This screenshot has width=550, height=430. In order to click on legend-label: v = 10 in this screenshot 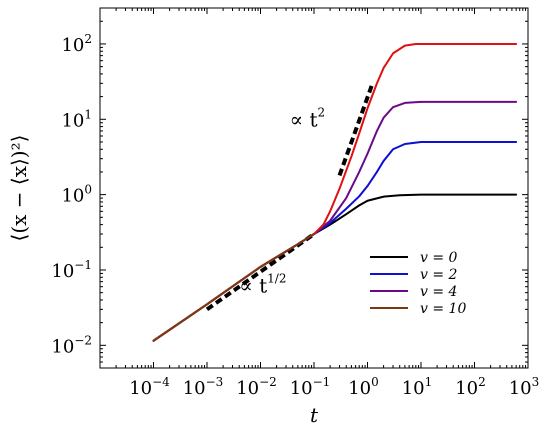, I will do `click(443, 309)`.